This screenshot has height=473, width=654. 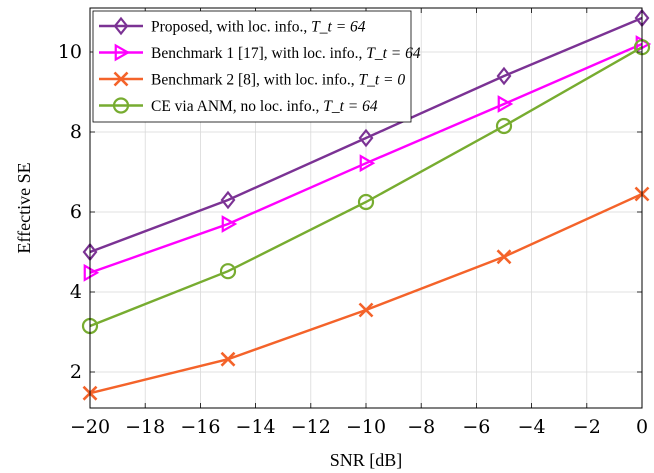 I want to click on y-tick-label: 4, so click(x=76, y=292).